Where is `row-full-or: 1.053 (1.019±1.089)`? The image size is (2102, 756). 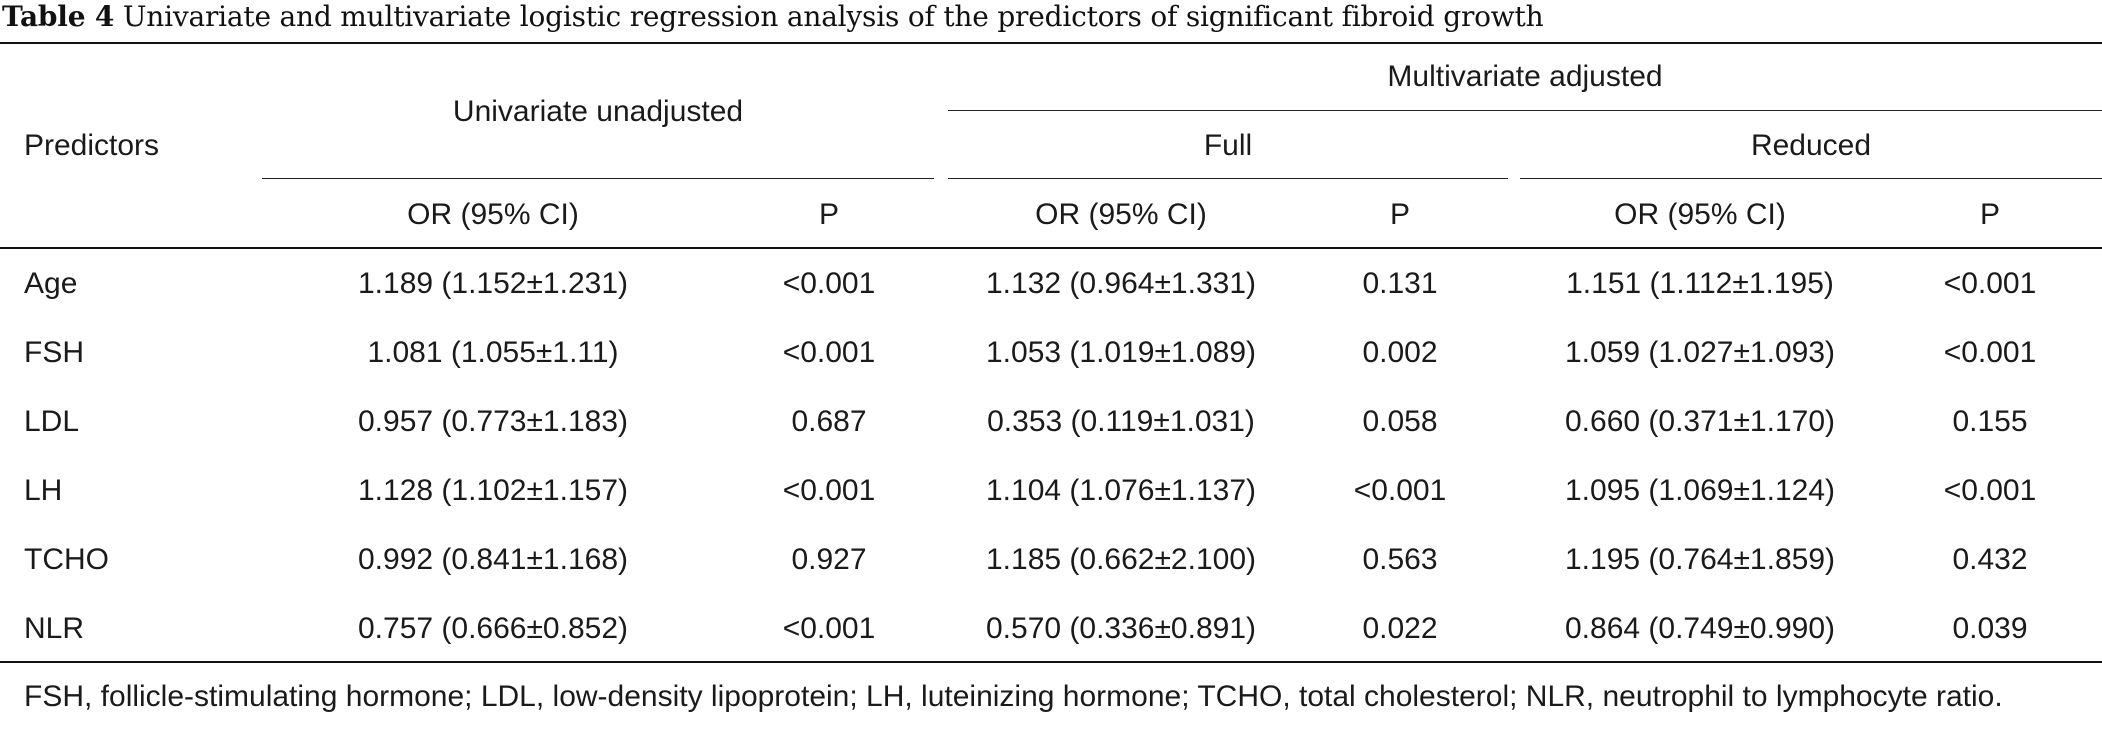 row-full-or: 1.053 (1.019±1.089) is located at coordinates (1121, 352).